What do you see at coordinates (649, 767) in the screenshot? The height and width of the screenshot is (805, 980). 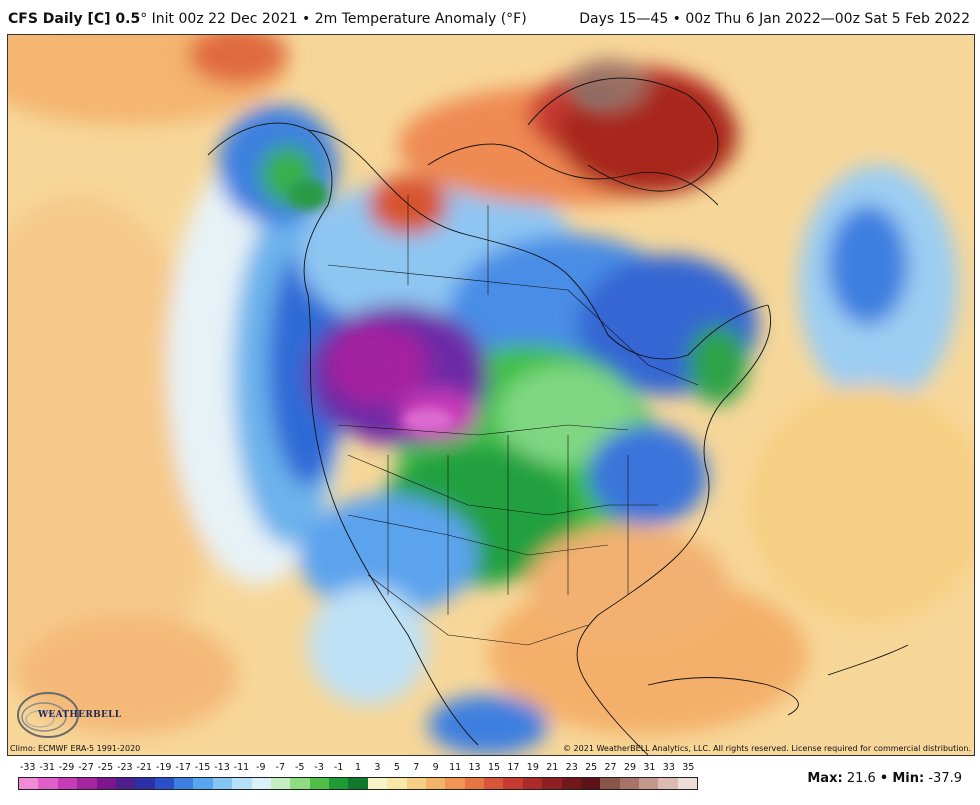 I see `legend-tick-label: 31` at bounding box center [649, 767].